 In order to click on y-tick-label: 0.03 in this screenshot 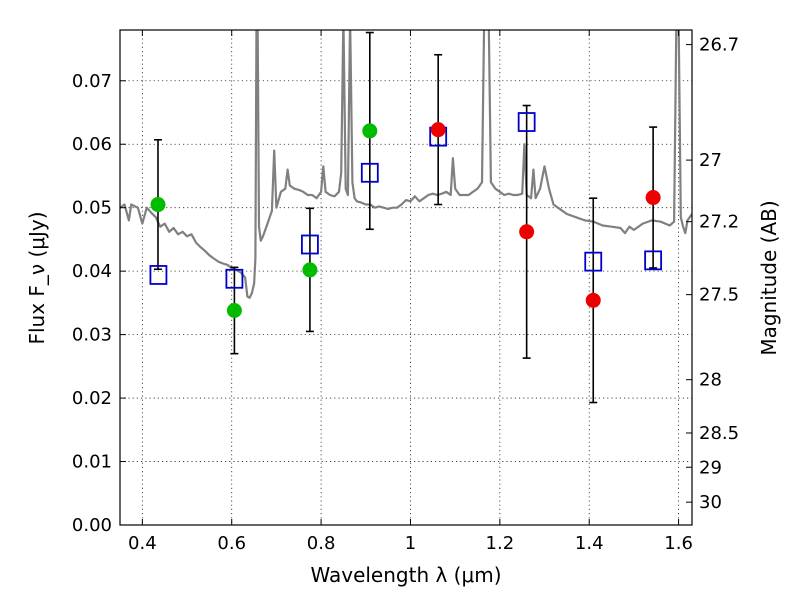, I will do `click(92, 335)`.